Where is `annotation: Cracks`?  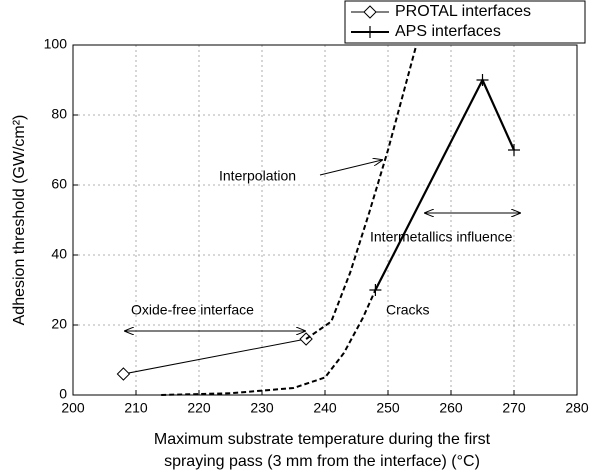
annotation: Cracks is located at coordinates (408, 310).